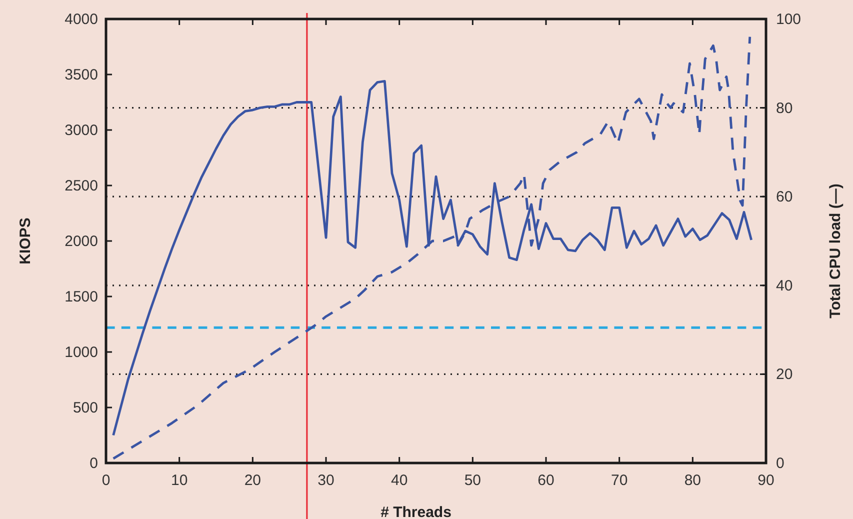 The height and width of the screenshot is (519, 853). Describe the element at coordinates (473, 480) in the screenshot. I see `x-tick-label: 50` at that location.